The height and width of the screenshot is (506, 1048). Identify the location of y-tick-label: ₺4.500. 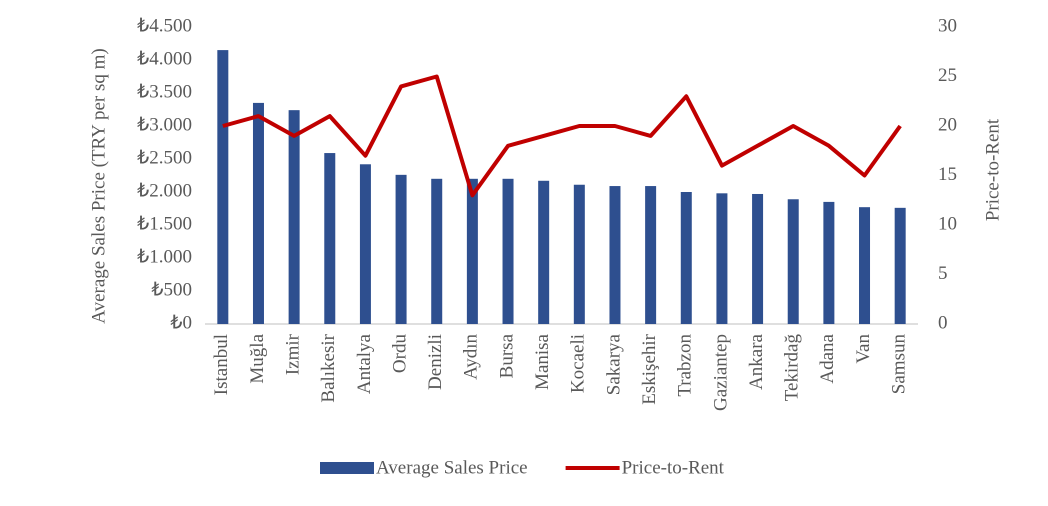
(164, 25).